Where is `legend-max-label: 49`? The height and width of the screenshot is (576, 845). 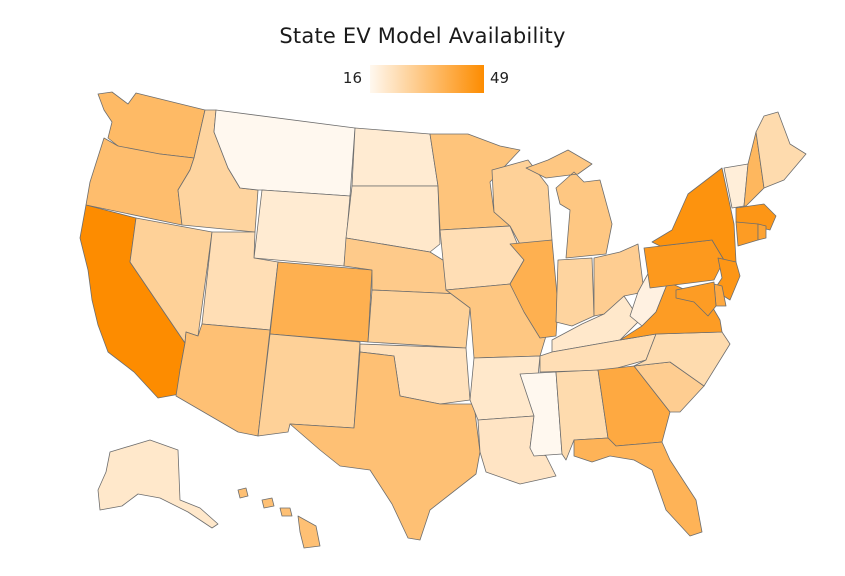 legend-max-label: 49 is located at coordinates (500, 78).